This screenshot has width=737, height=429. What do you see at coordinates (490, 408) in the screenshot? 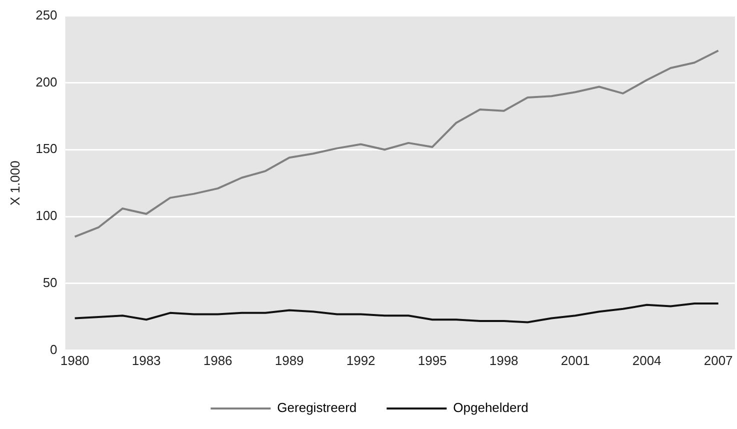
I see `legend-label: Opgehelderd` at bounding box center [490, 408].